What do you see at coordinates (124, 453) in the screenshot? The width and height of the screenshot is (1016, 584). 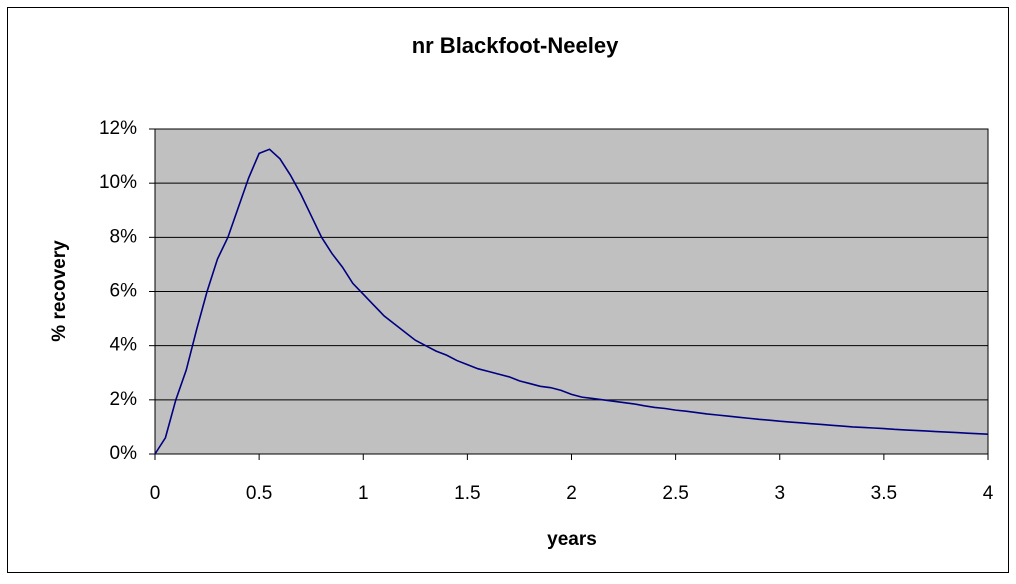 I see `y-tick-label: 0%` at bounding box center [124, 453].